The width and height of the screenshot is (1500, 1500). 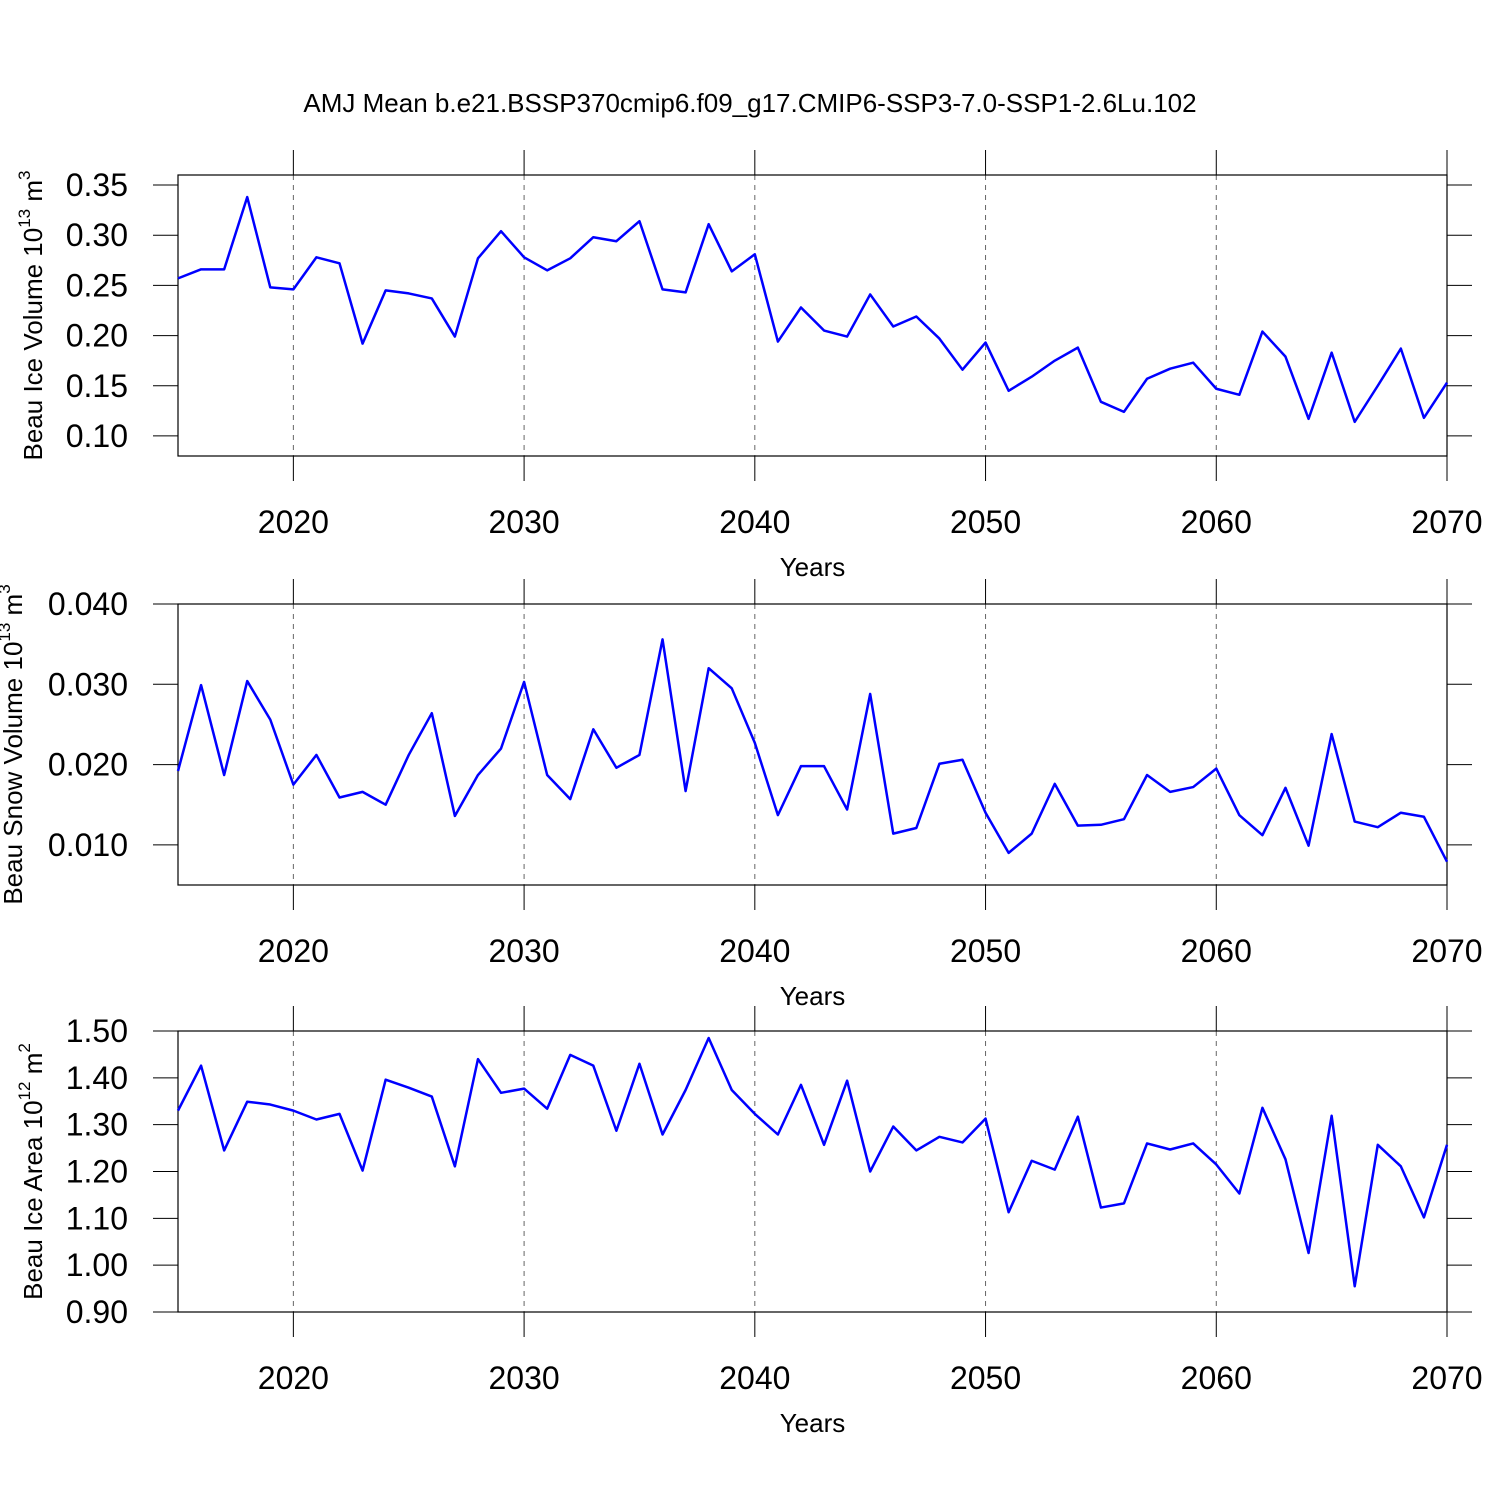 What do you see at coordinates (97, 1078) in the screenshot?
I see `y-tick-label: 1.40` at bounding box center [97, 1078].